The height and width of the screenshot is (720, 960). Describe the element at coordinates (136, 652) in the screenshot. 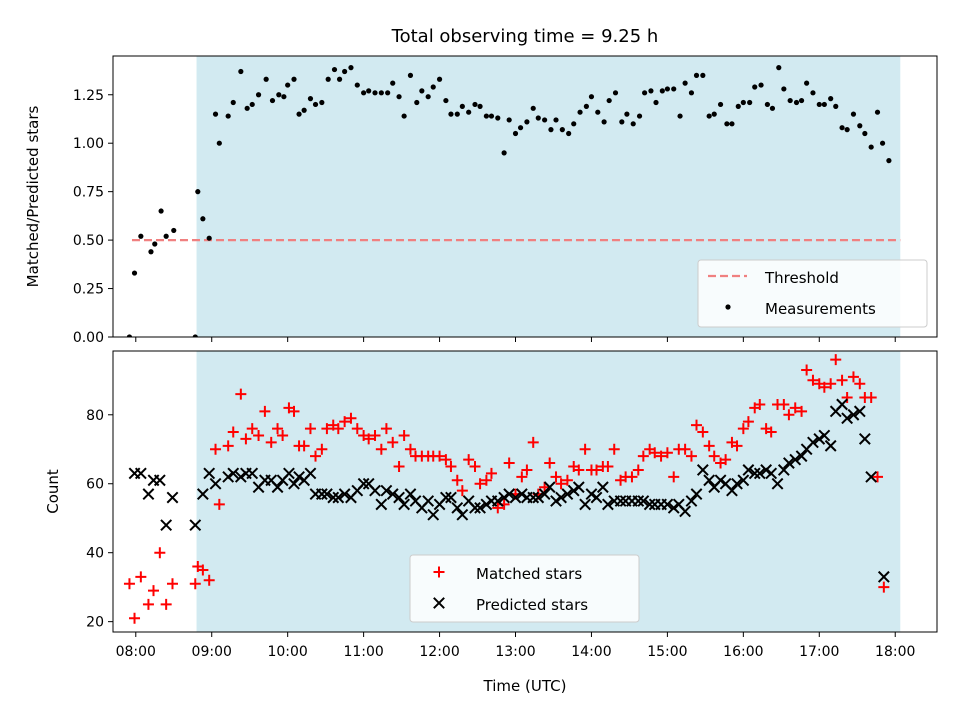

I see `x-tick-label: 08:00` at that location.